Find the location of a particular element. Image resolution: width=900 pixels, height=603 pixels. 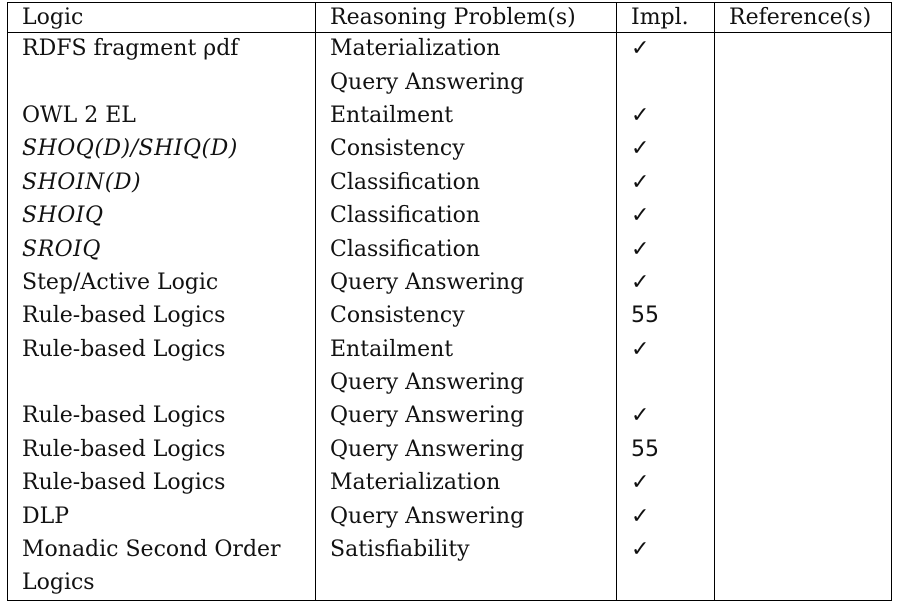

table-row: SROIQ Classification ✓ is located at coordinates (449, 249).